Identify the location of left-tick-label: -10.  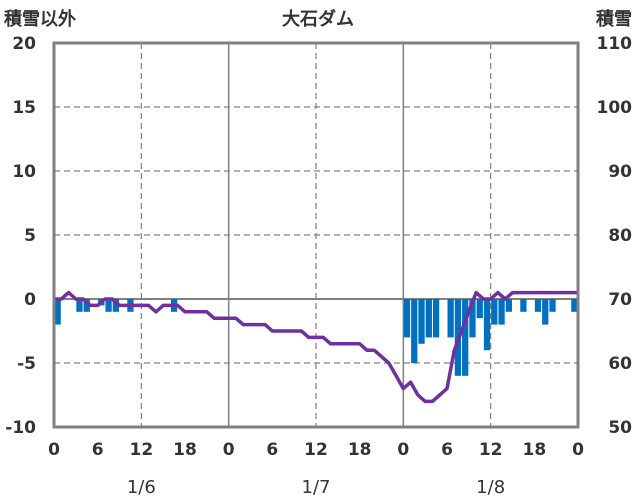
(20, 428).